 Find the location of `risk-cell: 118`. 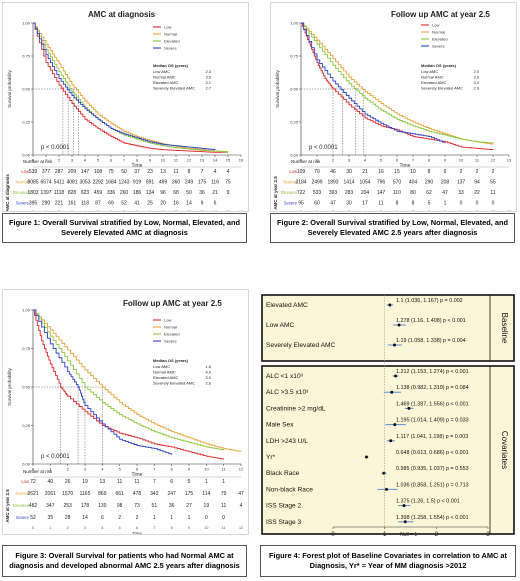

risk-cell: 118 is located at coordinates (85, 204).